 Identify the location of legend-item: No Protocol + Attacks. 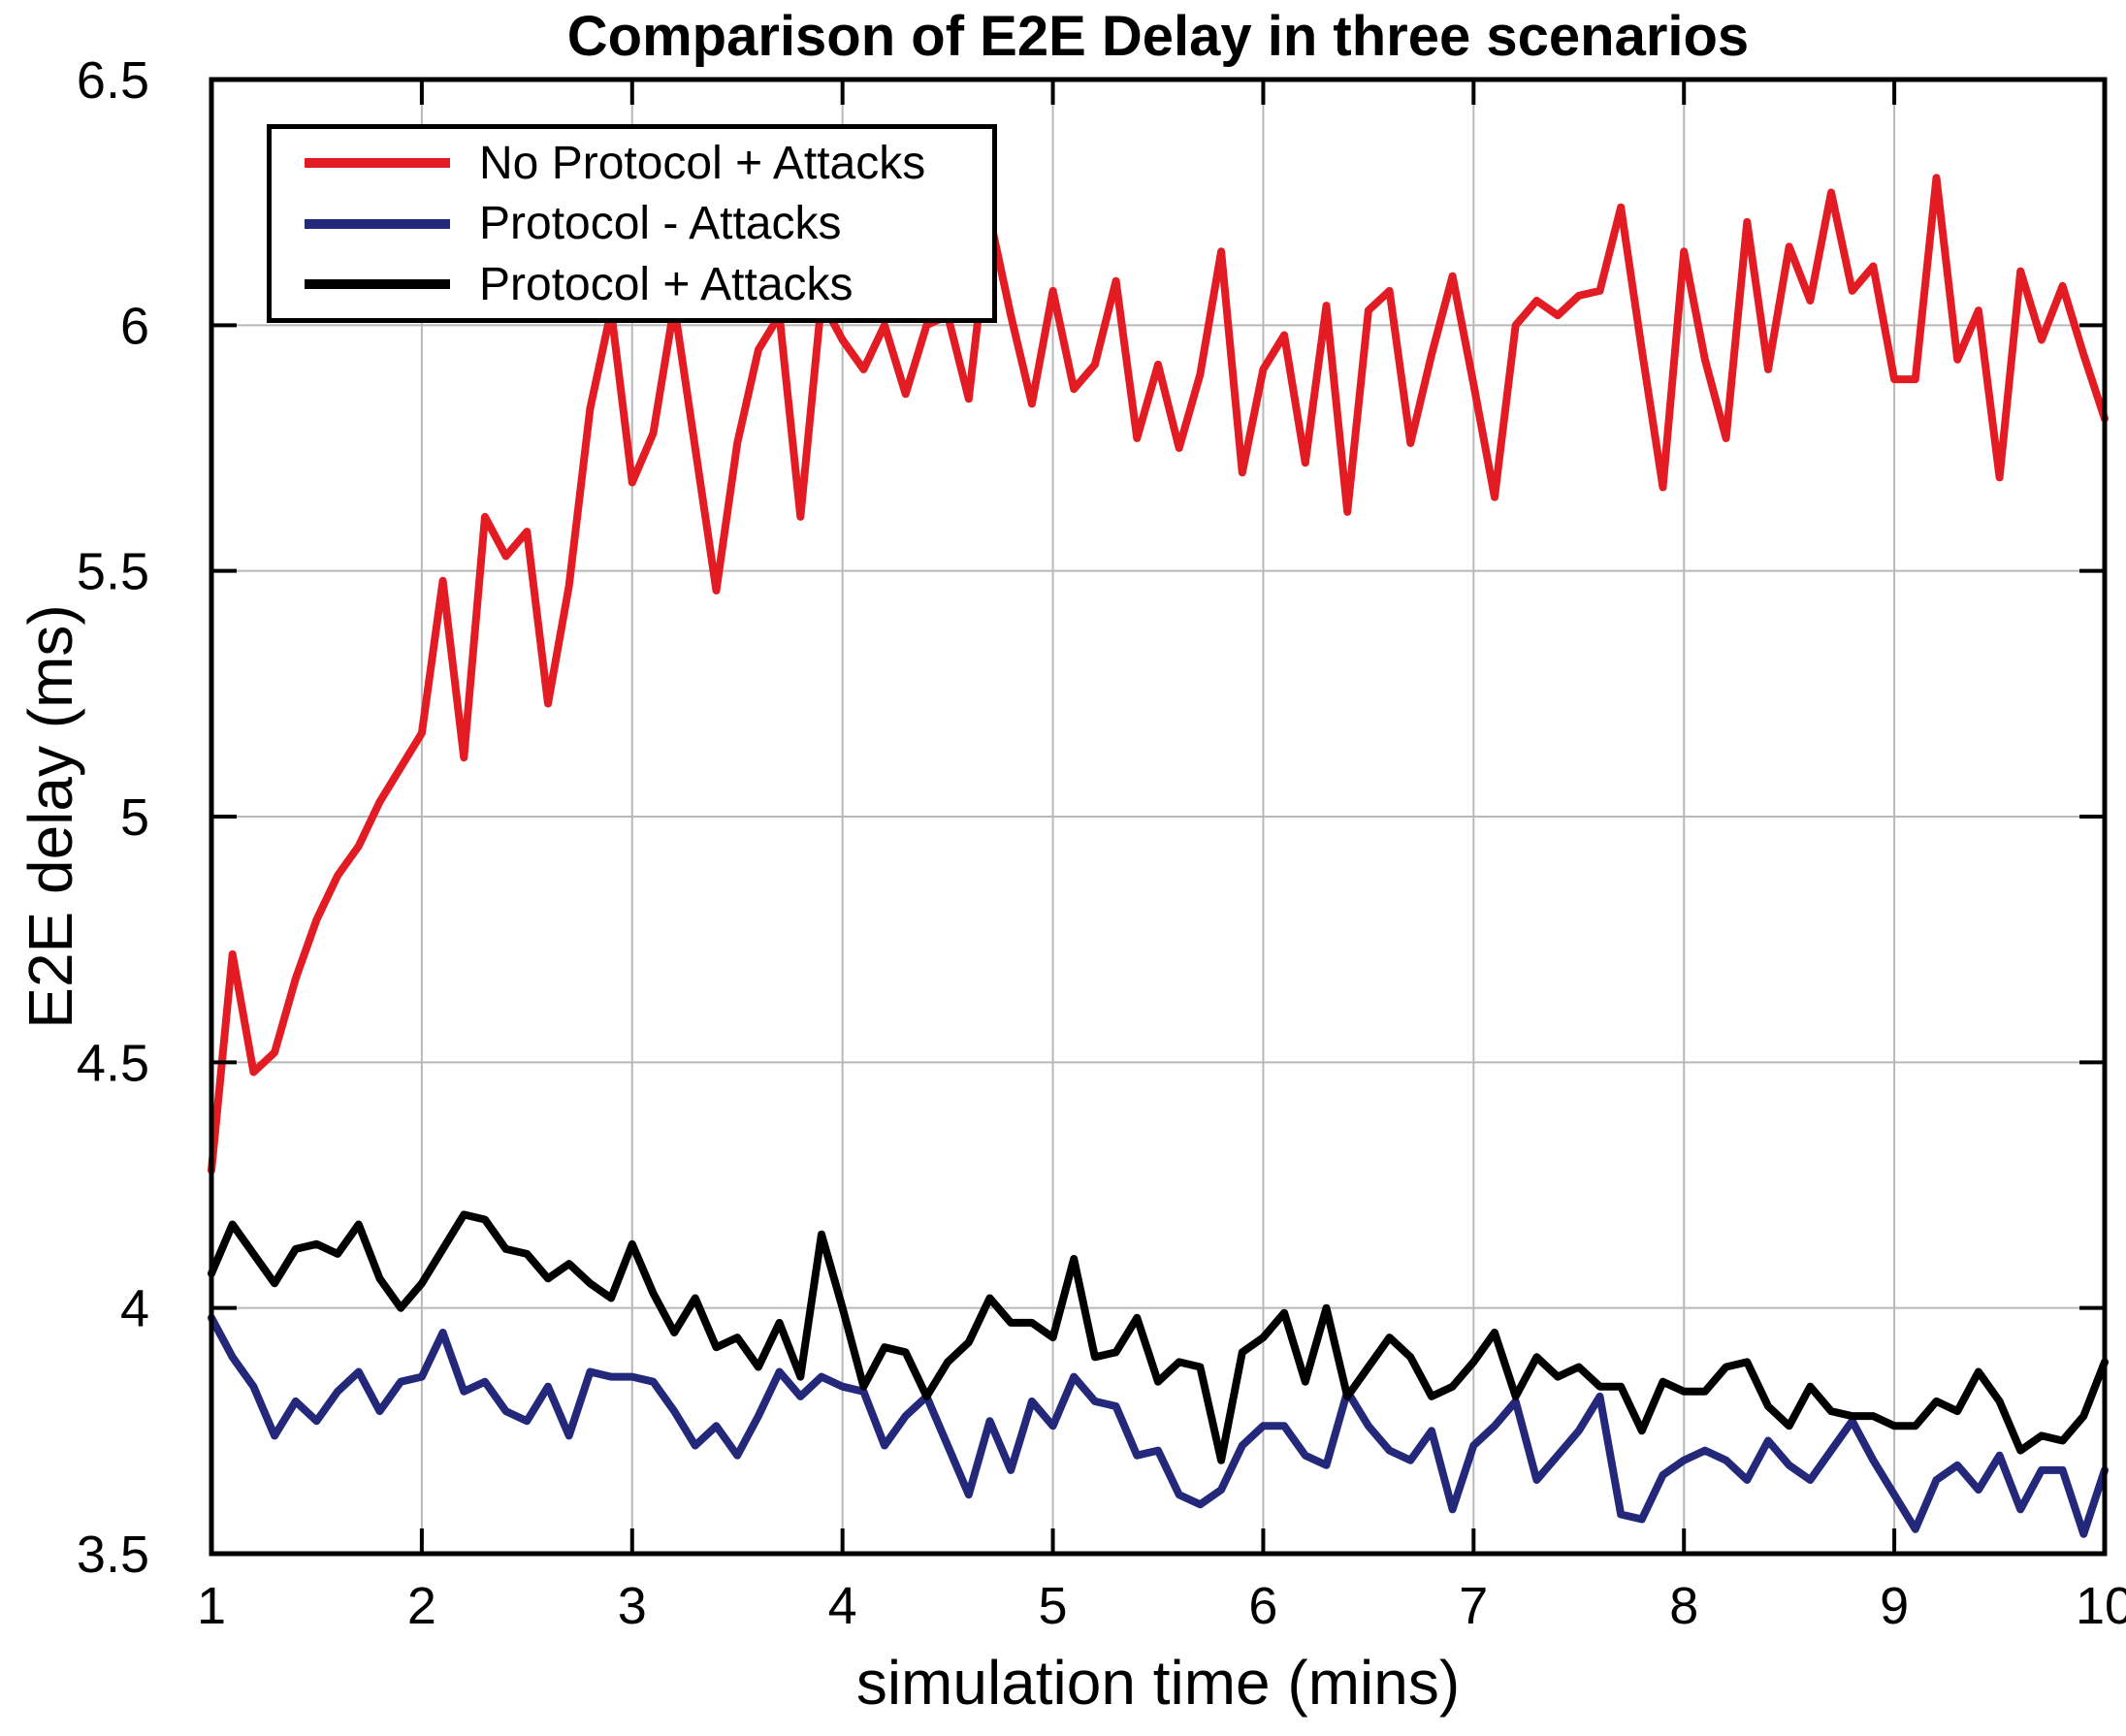
(648, 163).